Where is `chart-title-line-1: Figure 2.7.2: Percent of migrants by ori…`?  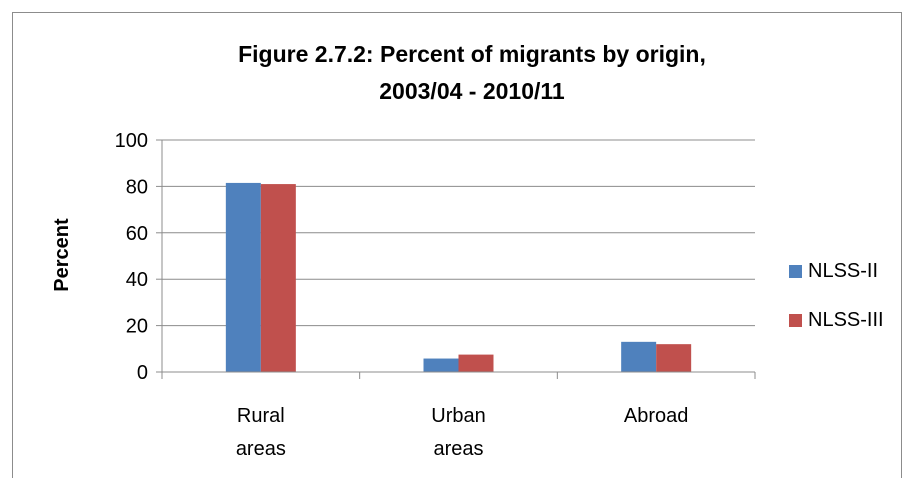
chart-title-line-1: Figure 2.7.2: Percent of migrants by ori… is located at coordinates (472, 54).